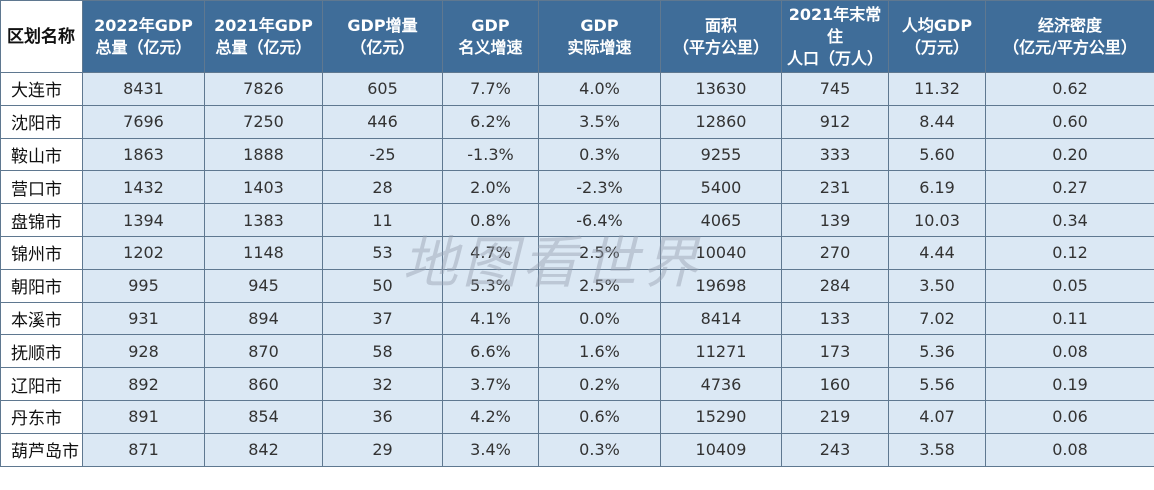  Describe the element at coordinates (490, 252) in the screenshot. I see `data-cell: 4.7%` at that location.